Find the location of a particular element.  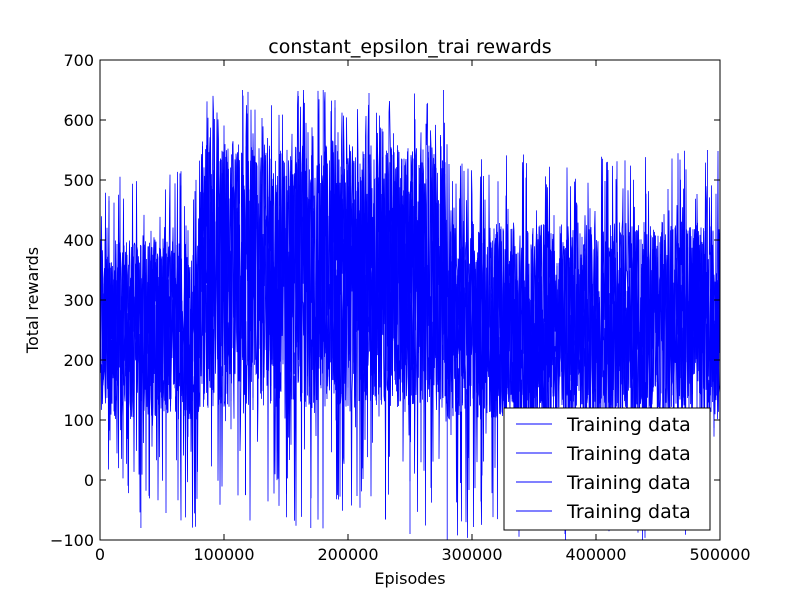

legend-box is located at coordinates (607, 469).